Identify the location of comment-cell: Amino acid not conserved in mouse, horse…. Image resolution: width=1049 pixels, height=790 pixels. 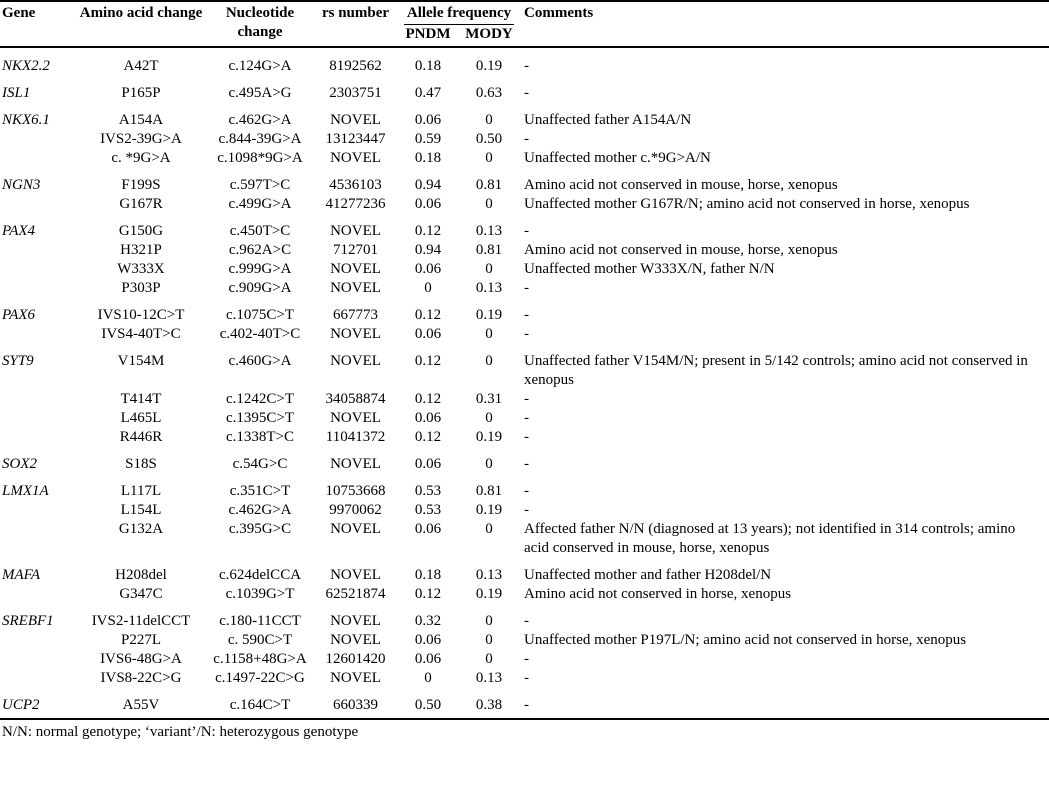
(681, 250).